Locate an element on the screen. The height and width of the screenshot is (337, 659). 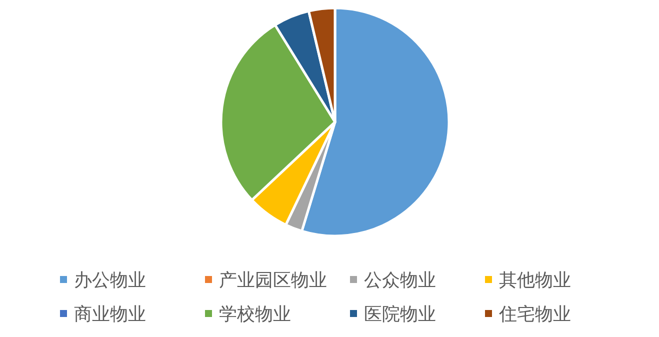
legend-label: 产业园区物业 is located at coordinates (273, 280).